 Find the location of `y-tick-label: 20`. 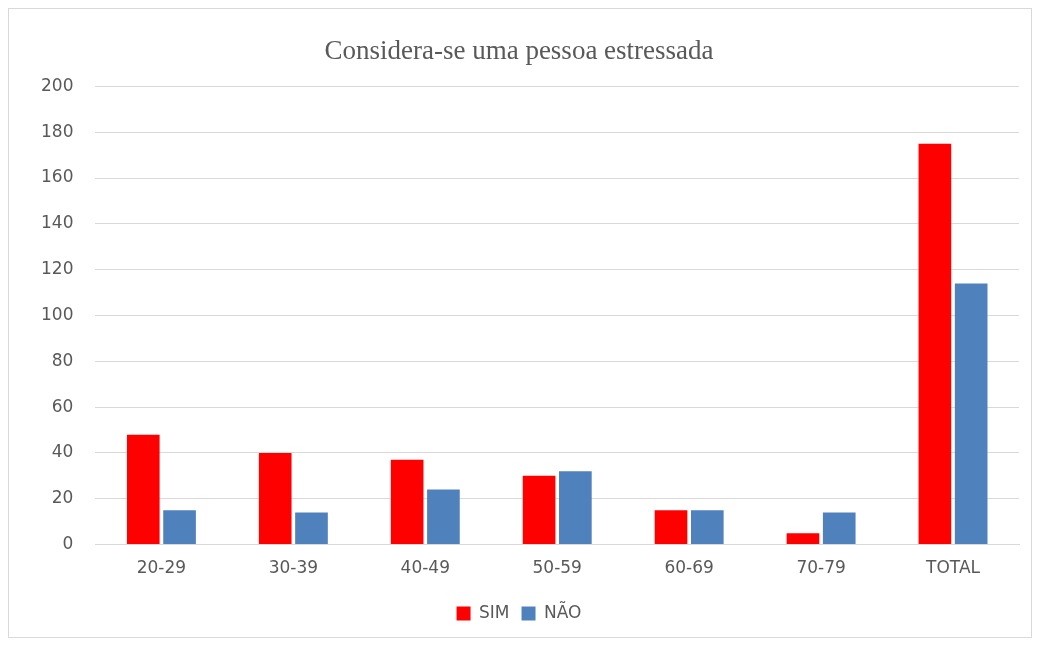

y-tick-label: 20 is located at coordinates (62, 497).